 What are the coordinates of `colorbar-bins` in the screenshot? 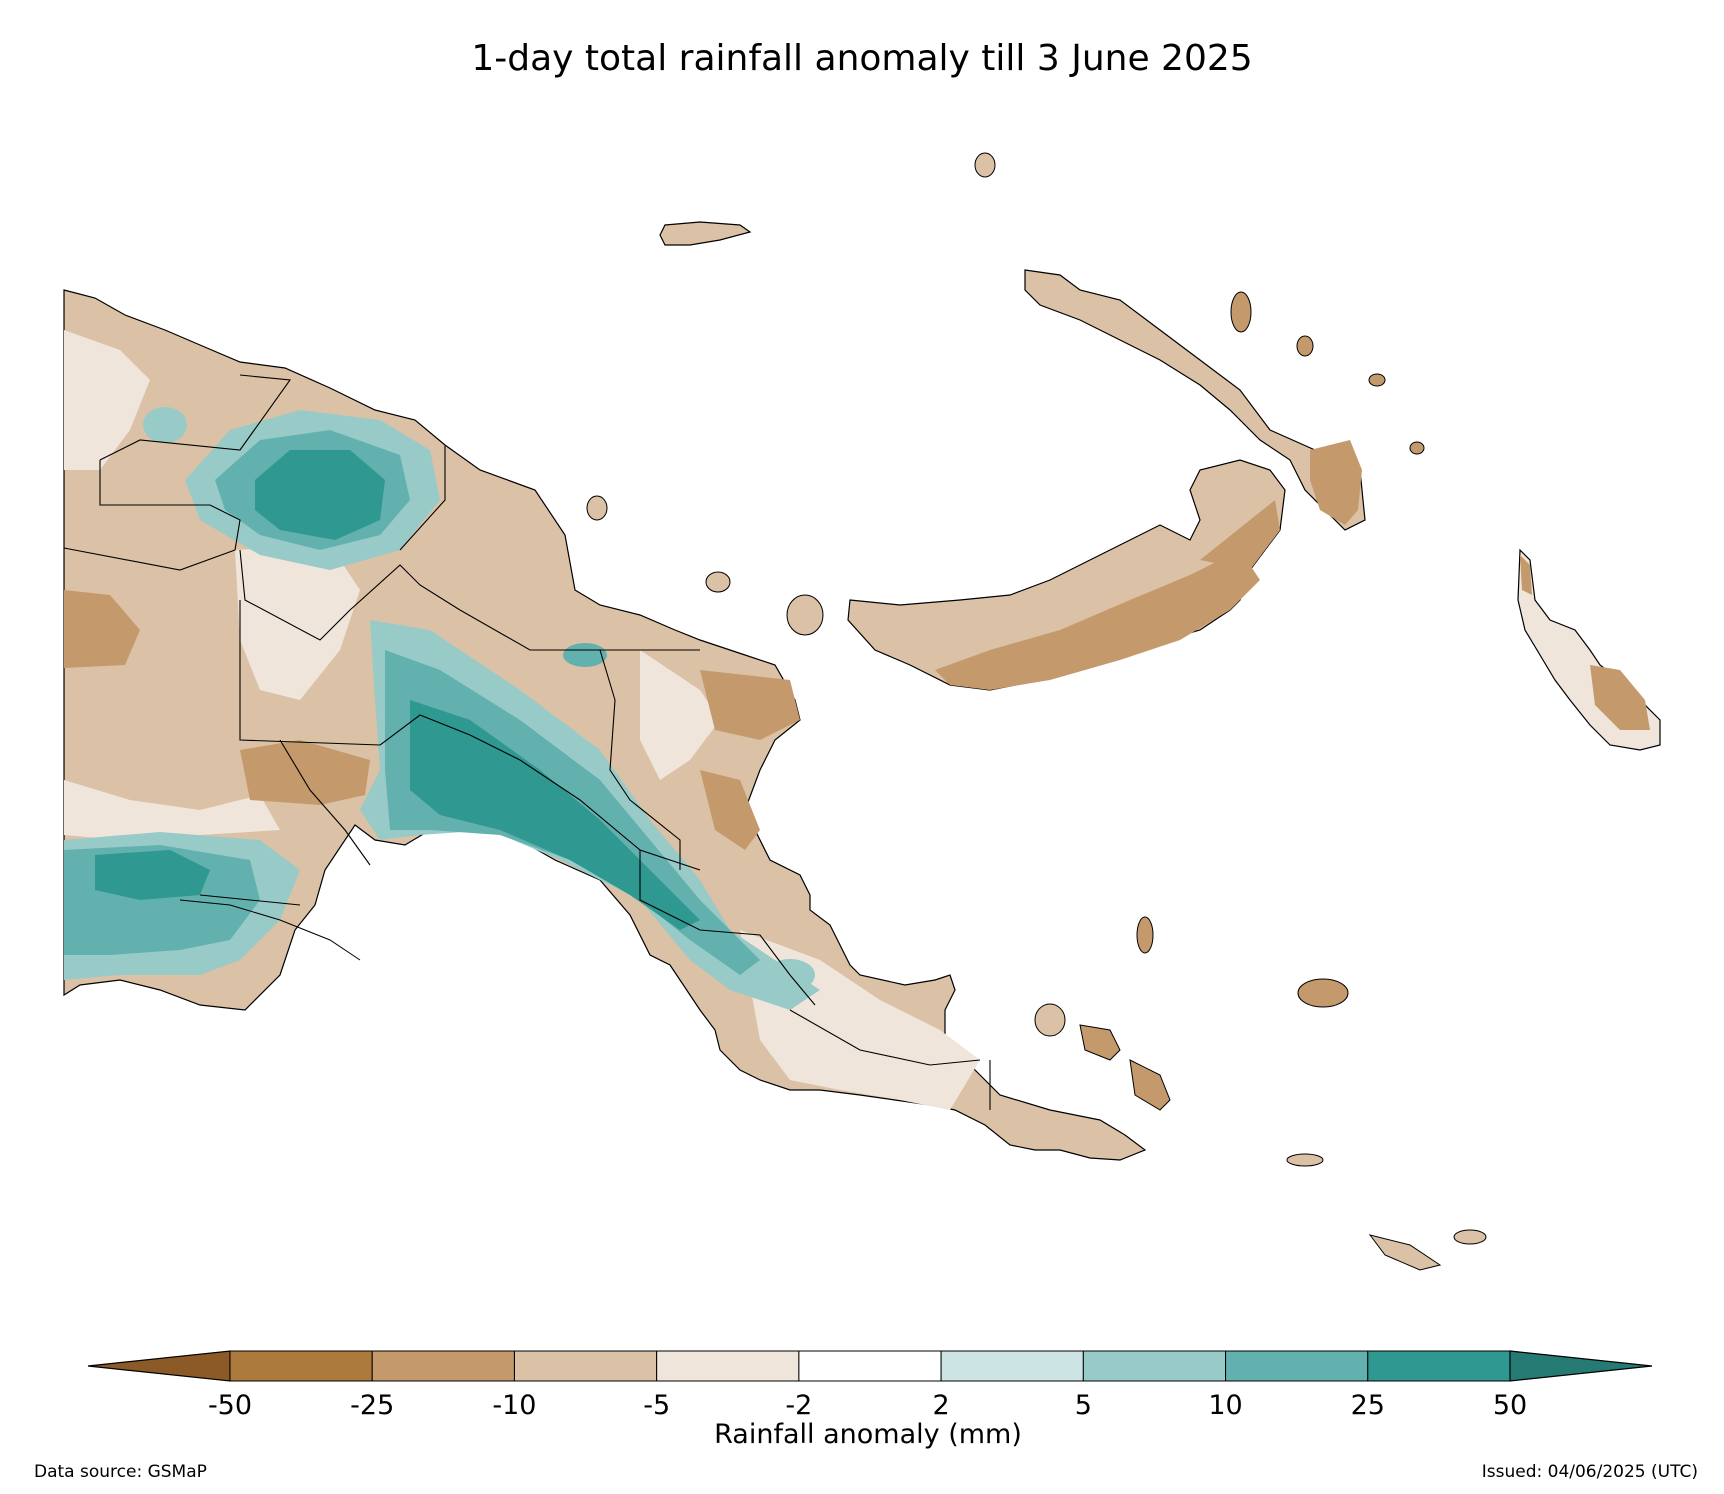 It's located at (870, 1366).